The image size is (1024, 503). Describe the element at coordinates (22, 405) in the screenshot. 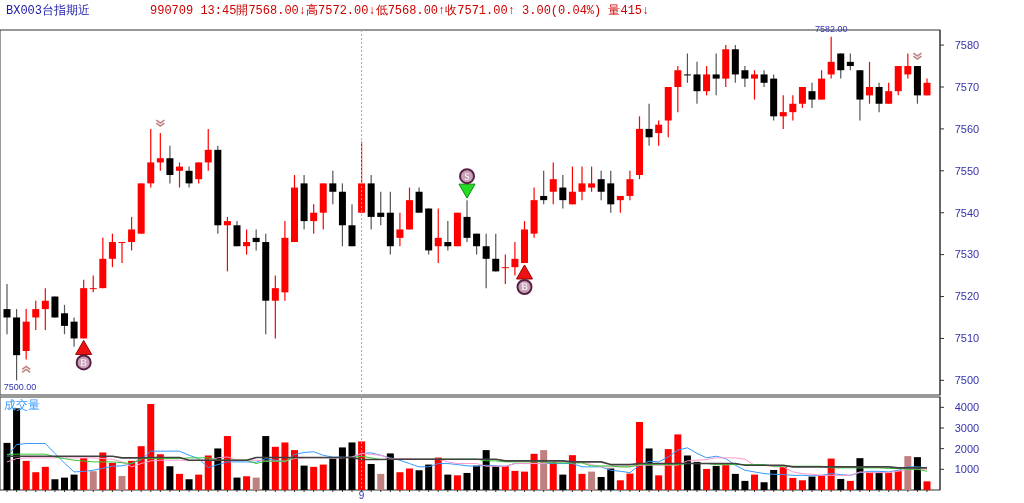

I see `chart-title: 成交量` at that location.